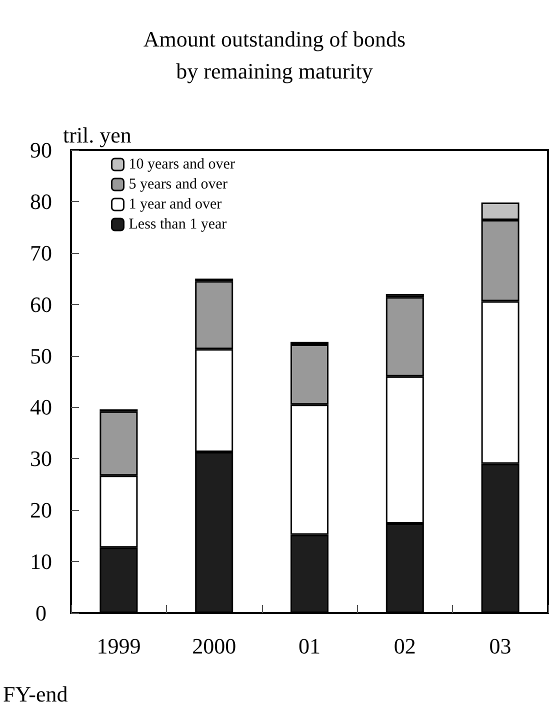  What do you see at coordinates (35, 694) in the screenshot?
I see `x-axis-title: FY-end` at bounding box center [35, 694].